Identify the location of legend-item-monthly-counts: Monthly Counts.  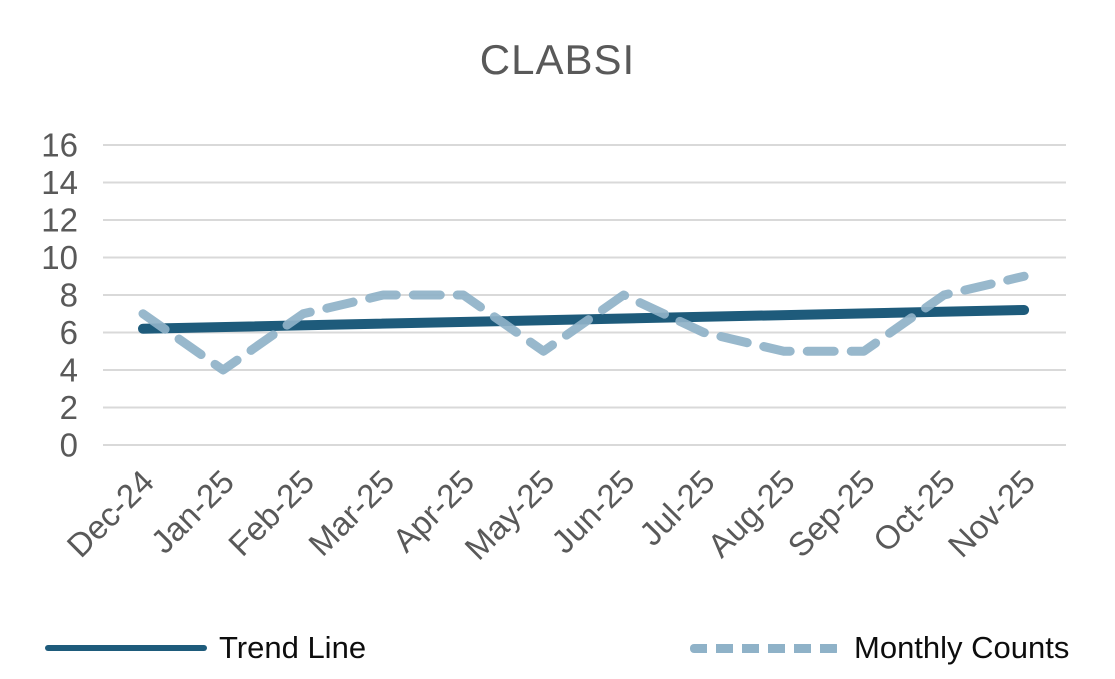
(879, 648).